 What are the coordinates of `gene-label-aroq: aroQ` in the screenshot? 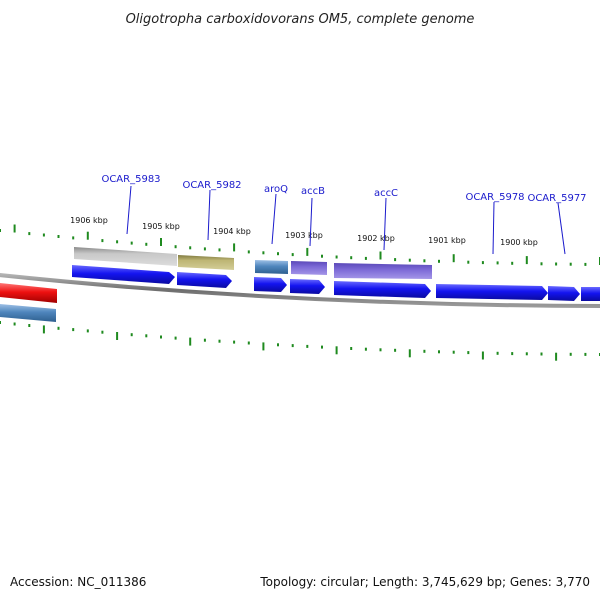 It's located at (276, 189).